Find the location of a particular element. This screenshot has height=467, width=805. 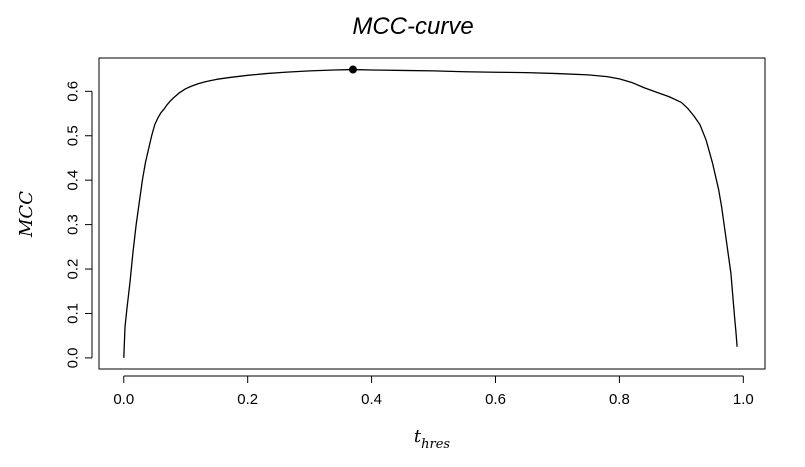

max-mcc-point is located at coordinates (353, 69).